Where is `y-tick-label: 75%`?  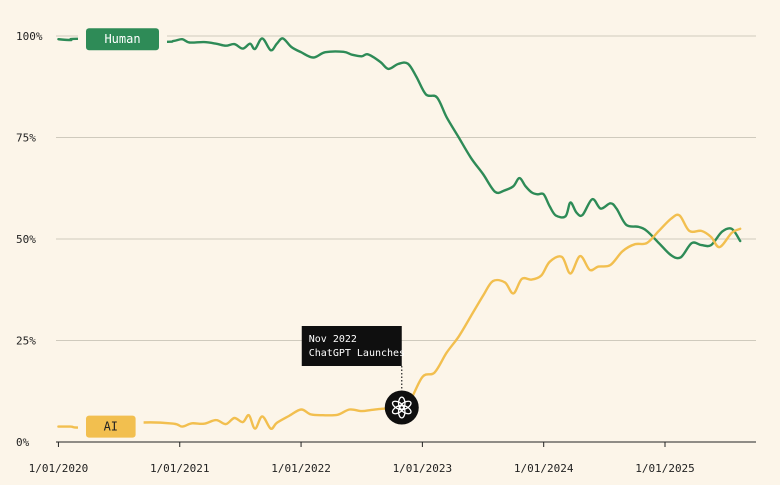
y-tick-label: 75% is located at coordinates (26, 138).